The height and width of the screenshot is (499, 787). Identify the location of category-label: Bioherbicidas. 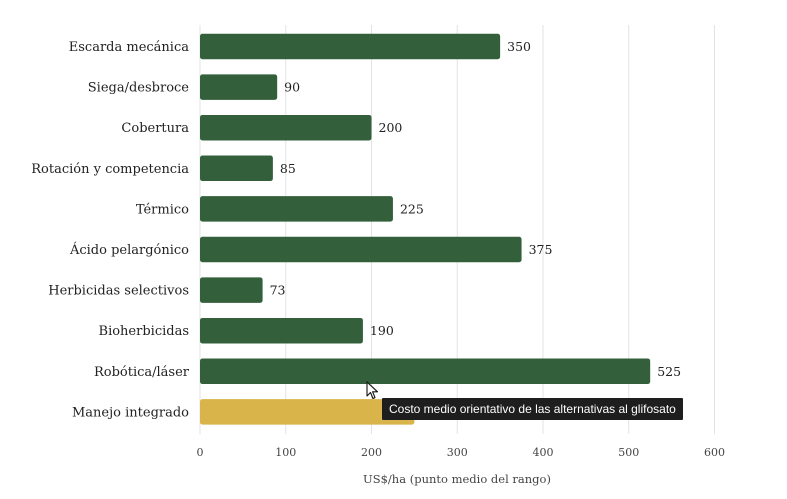
(144, 331).